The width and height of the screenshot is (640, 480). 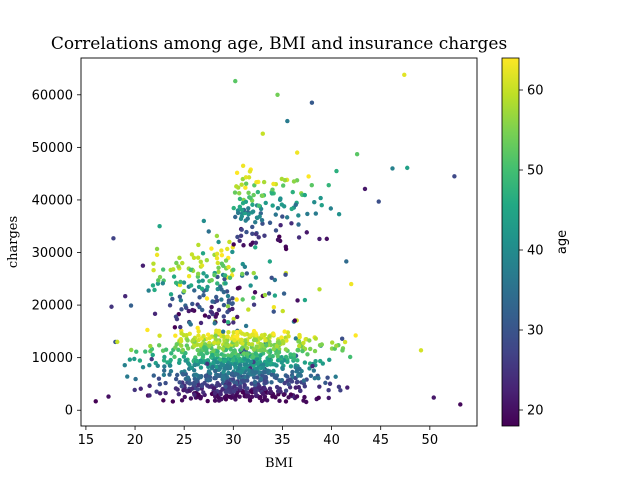 What do you see at coordinates (562, 242) in the screenshot?
I see `colorbar-label: age` at bounding box center [562, 242].